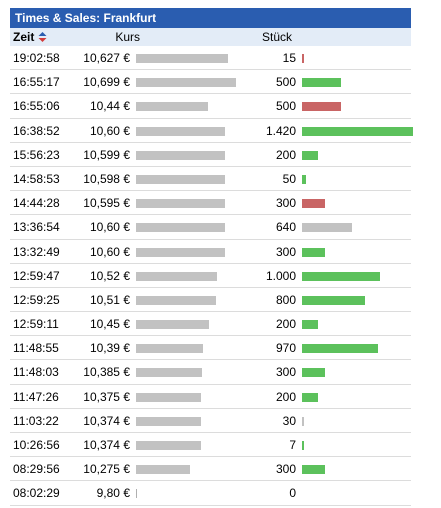  I want to click on trade-row: 16:55:17 10,699 € 500, so click(210, 82).